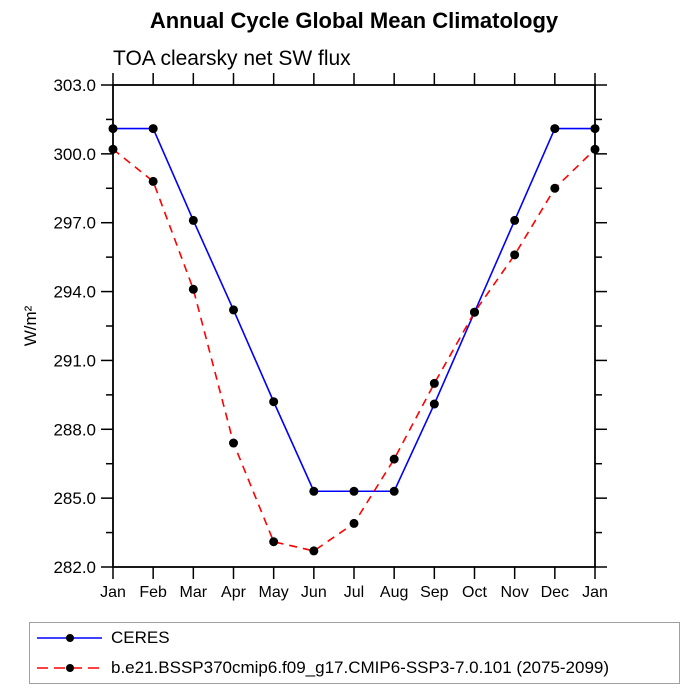 This screenshot has height=700, width=700. Describe the element at coordinates (74, 360) in the screenshot. I see `y-tick-label: 291.0` at that location.